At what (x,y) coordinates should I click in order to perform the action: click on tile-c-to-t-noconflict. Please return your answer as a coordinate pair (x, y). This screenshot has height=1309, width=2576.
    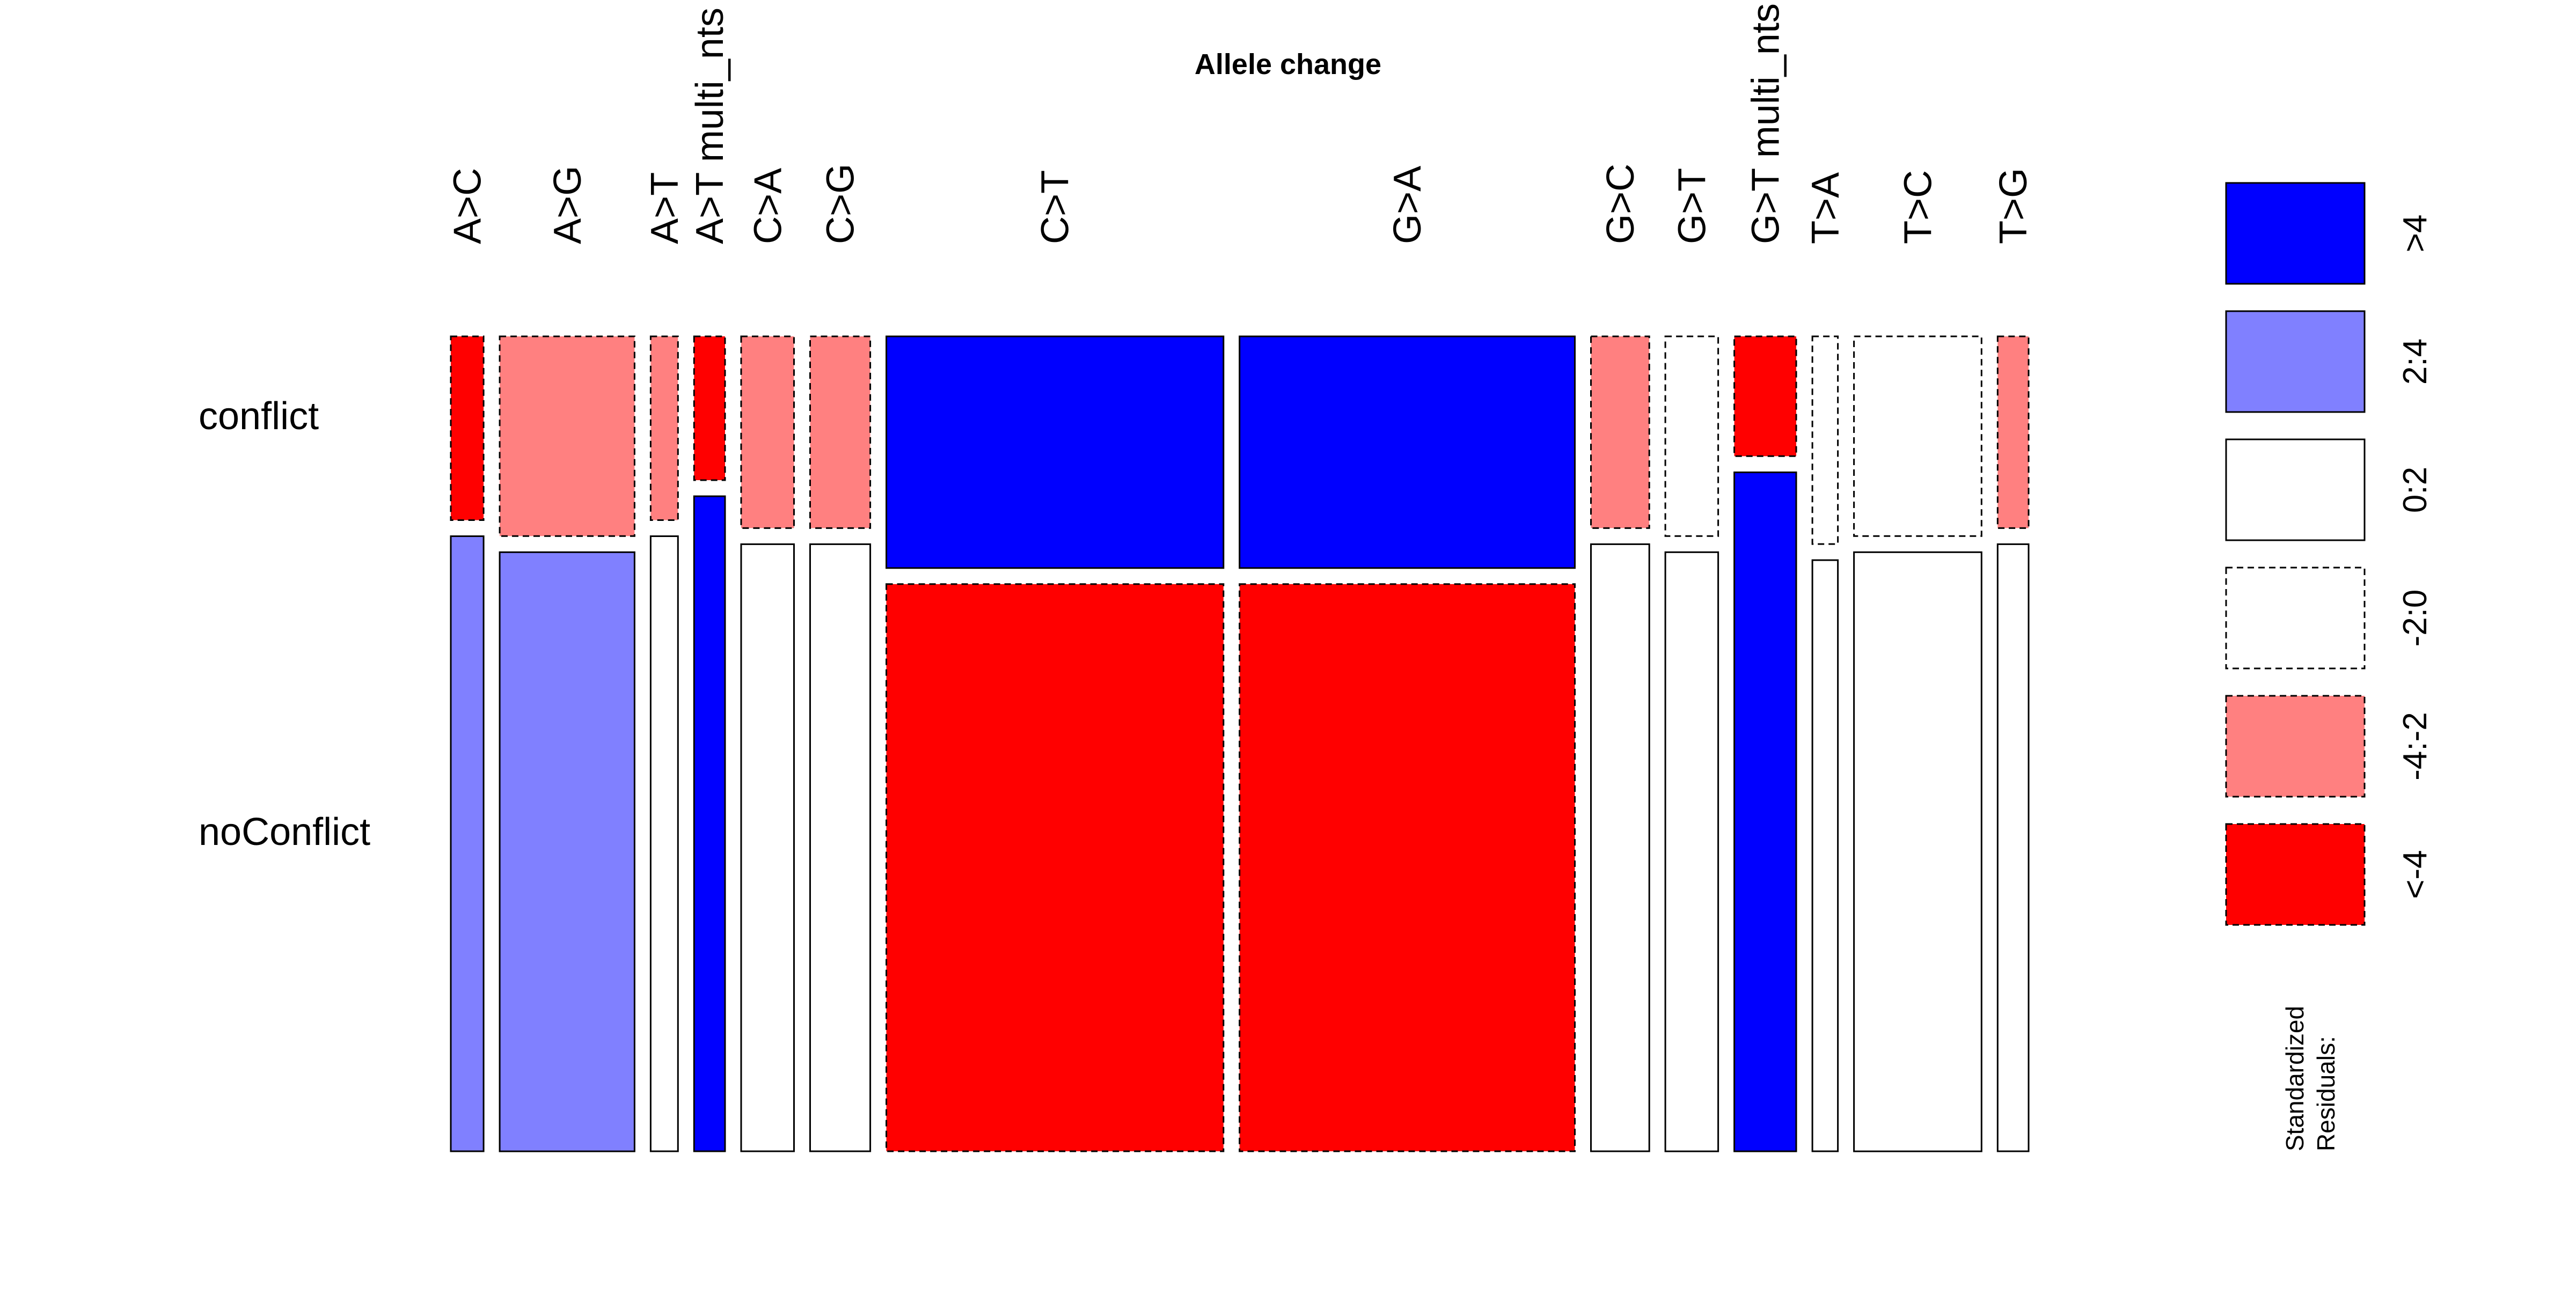
    Looking at the image, I should click on (1055, 867).